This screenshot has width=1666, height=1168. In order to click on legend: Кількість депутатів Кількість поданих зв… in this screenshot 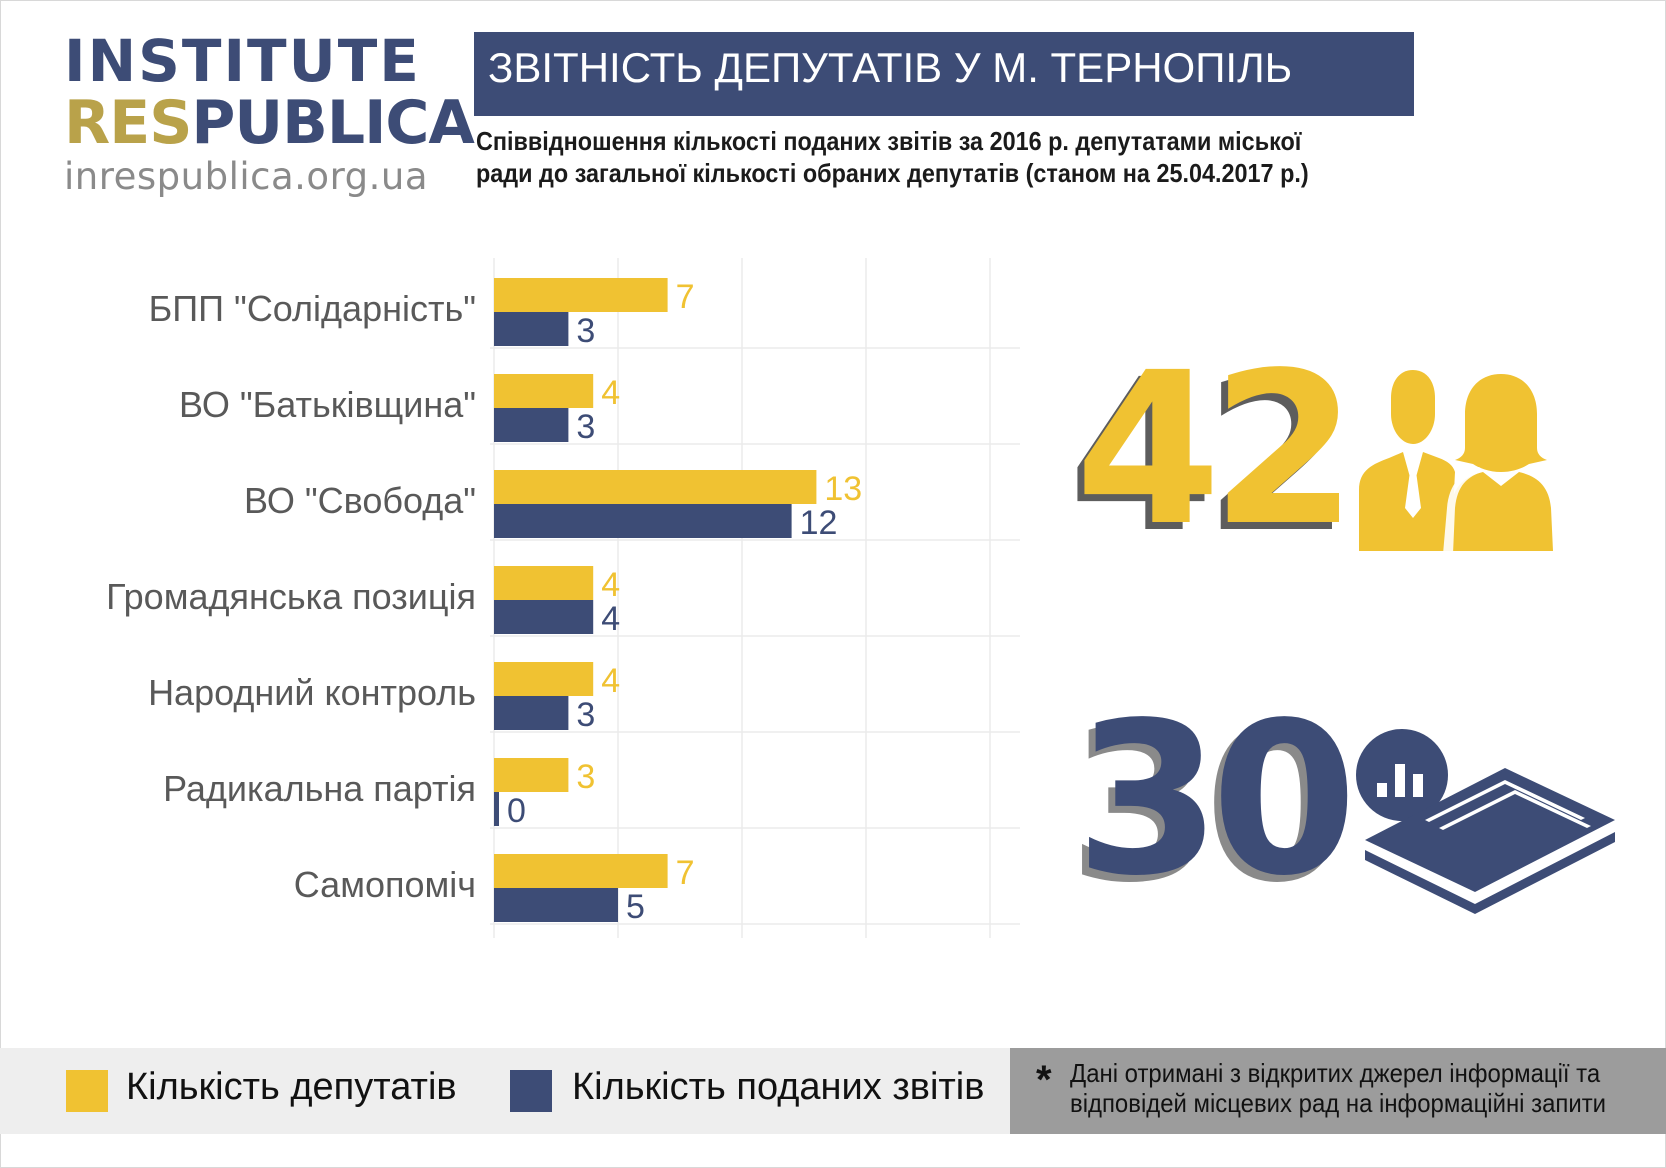, I will do `click(506, 1091)`.